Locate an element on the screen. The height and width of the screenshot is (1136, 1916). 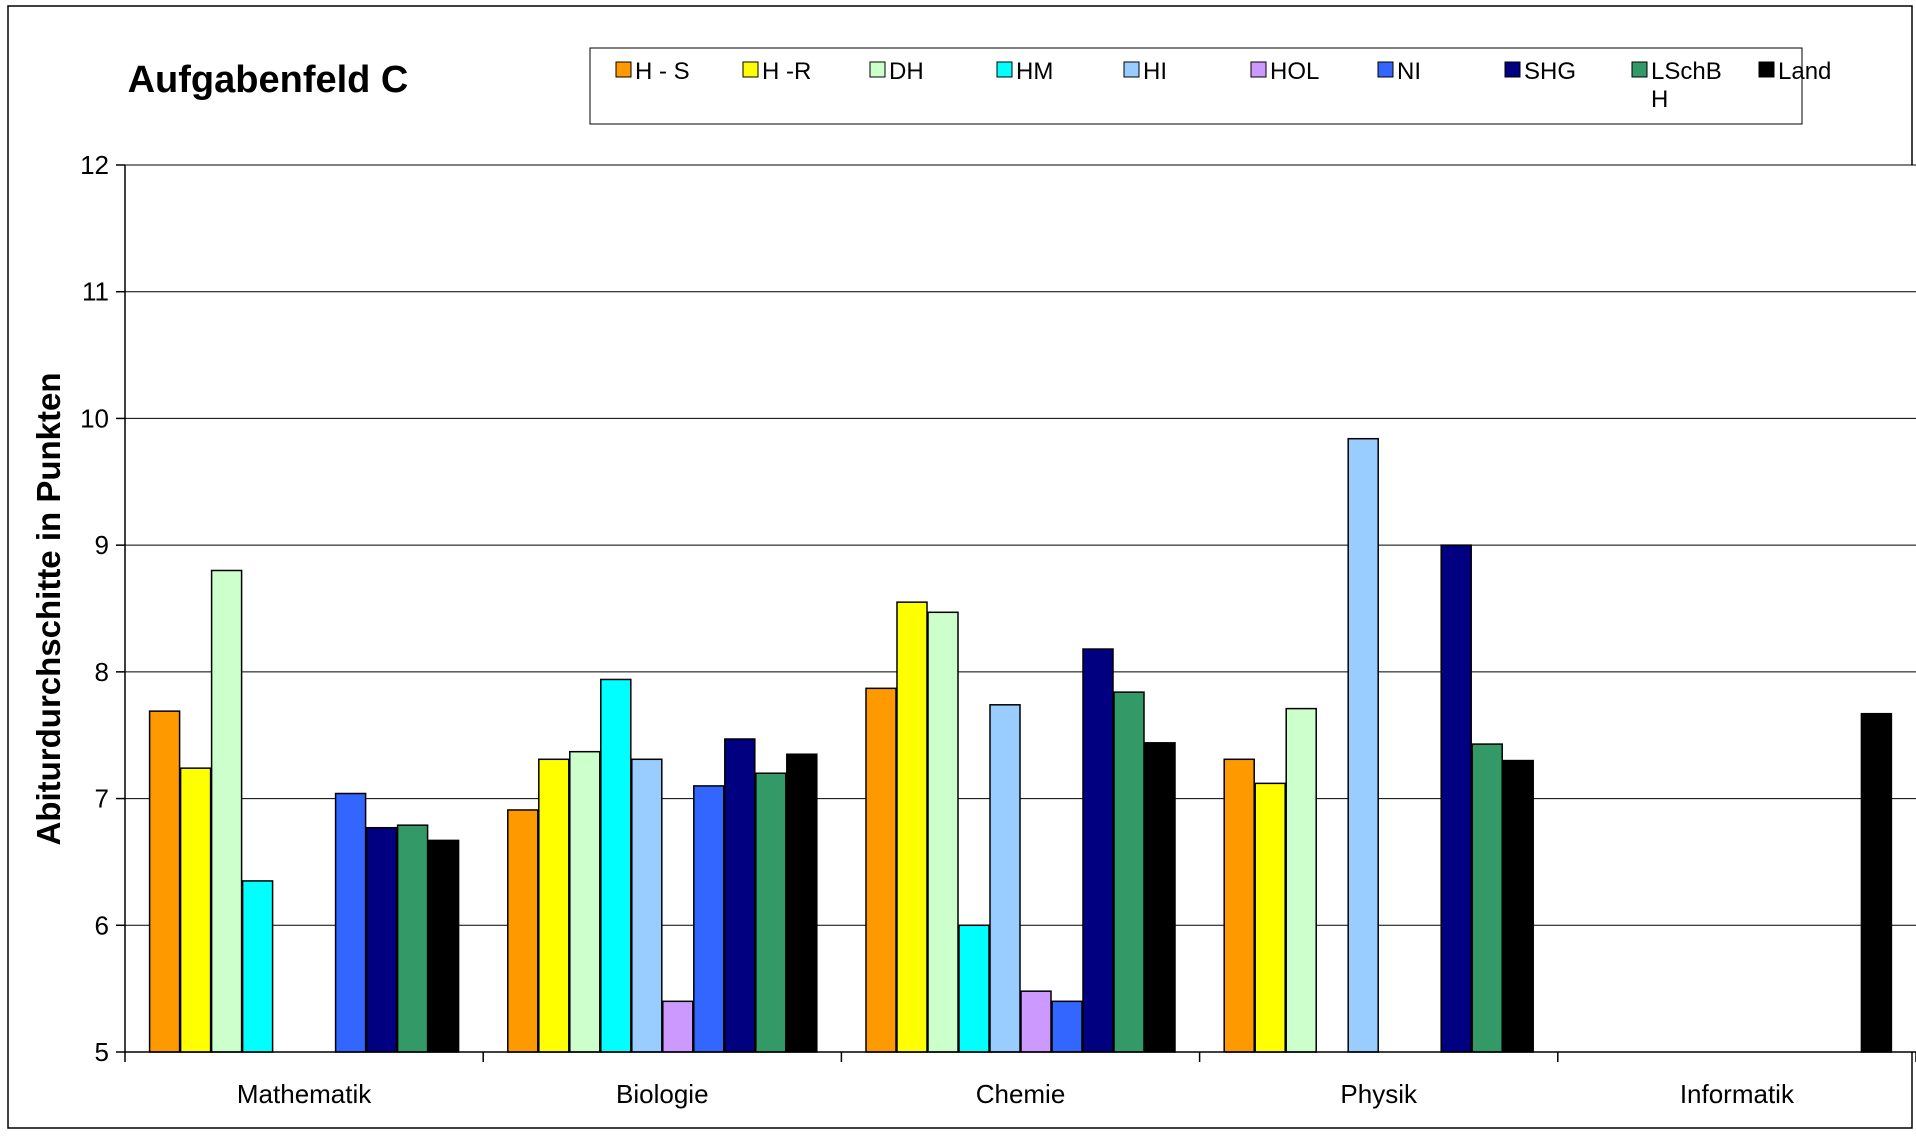
legend-label: HOL is located at coordinates (1294, 71).